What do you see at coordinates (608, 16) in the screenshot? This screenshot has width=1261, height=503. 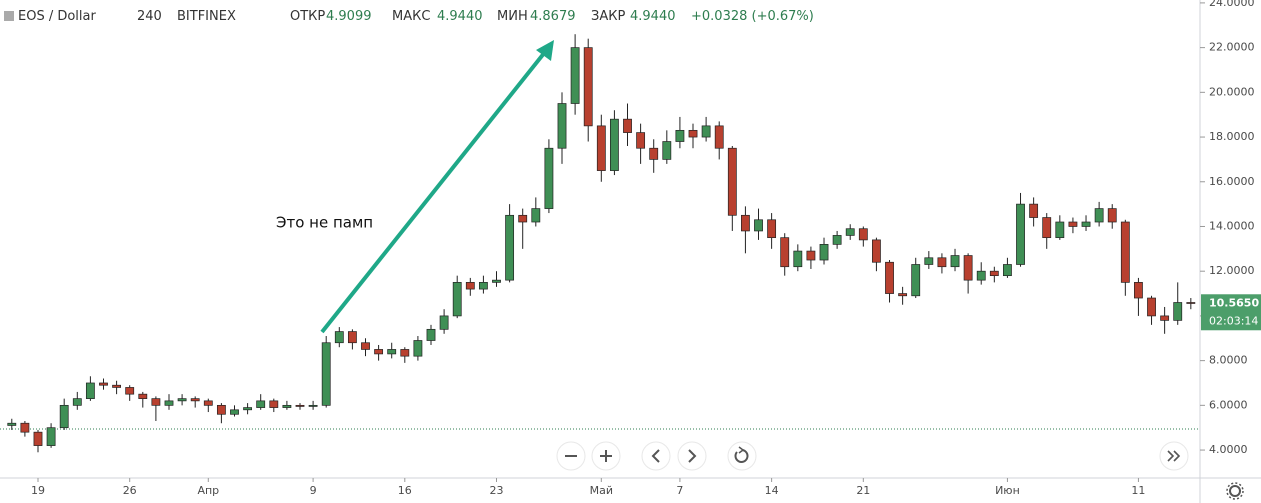 I see `close-label: ЗАКР` at bounding box center [608, 16].